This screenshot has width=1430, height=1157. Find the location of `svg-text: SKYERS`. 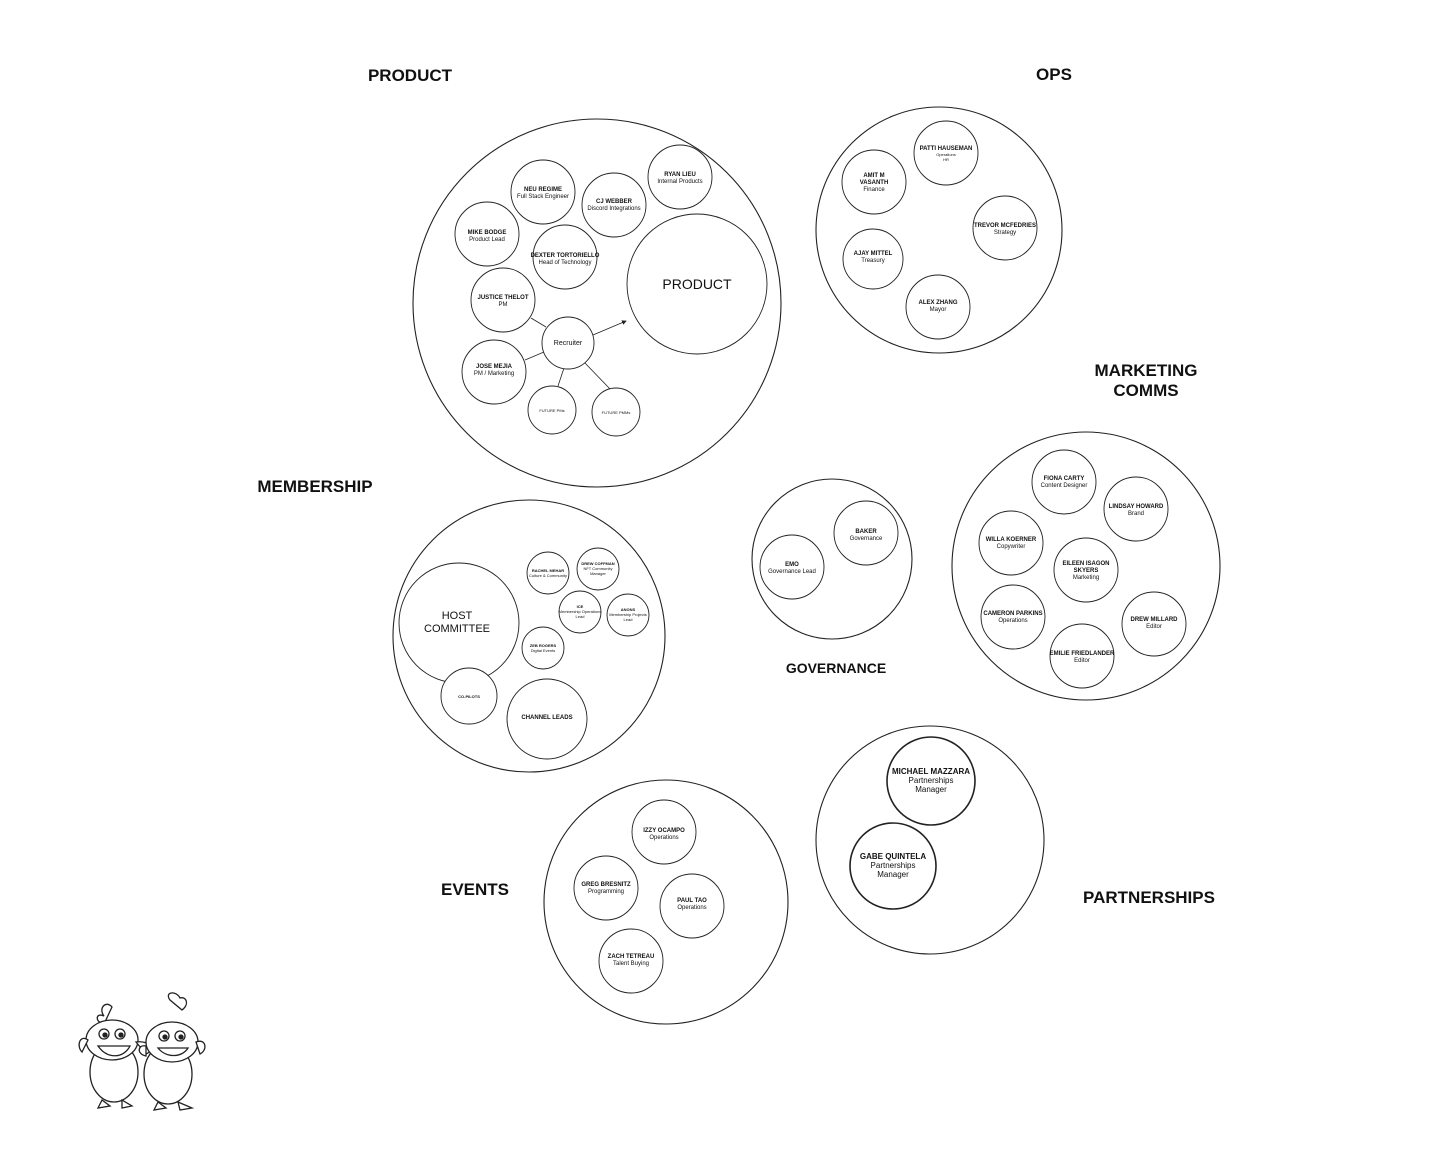

svg-text: SKYERS is located at coordinates (1086, 571).